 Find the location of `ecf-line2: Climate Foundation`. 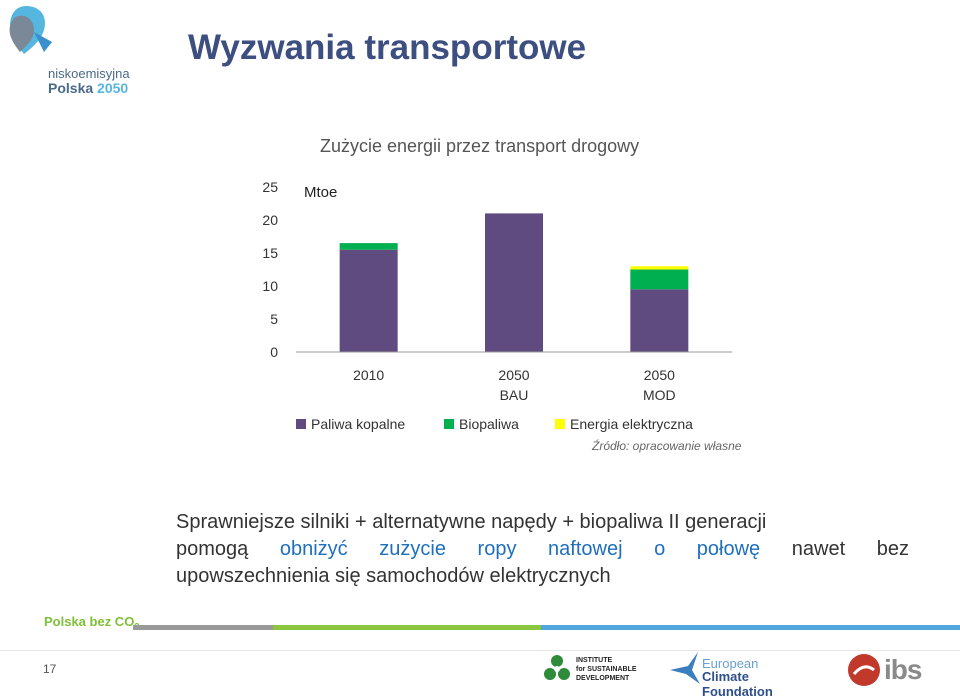

ecf-line2: Climate Foundation is located at coordinates (737, 684).